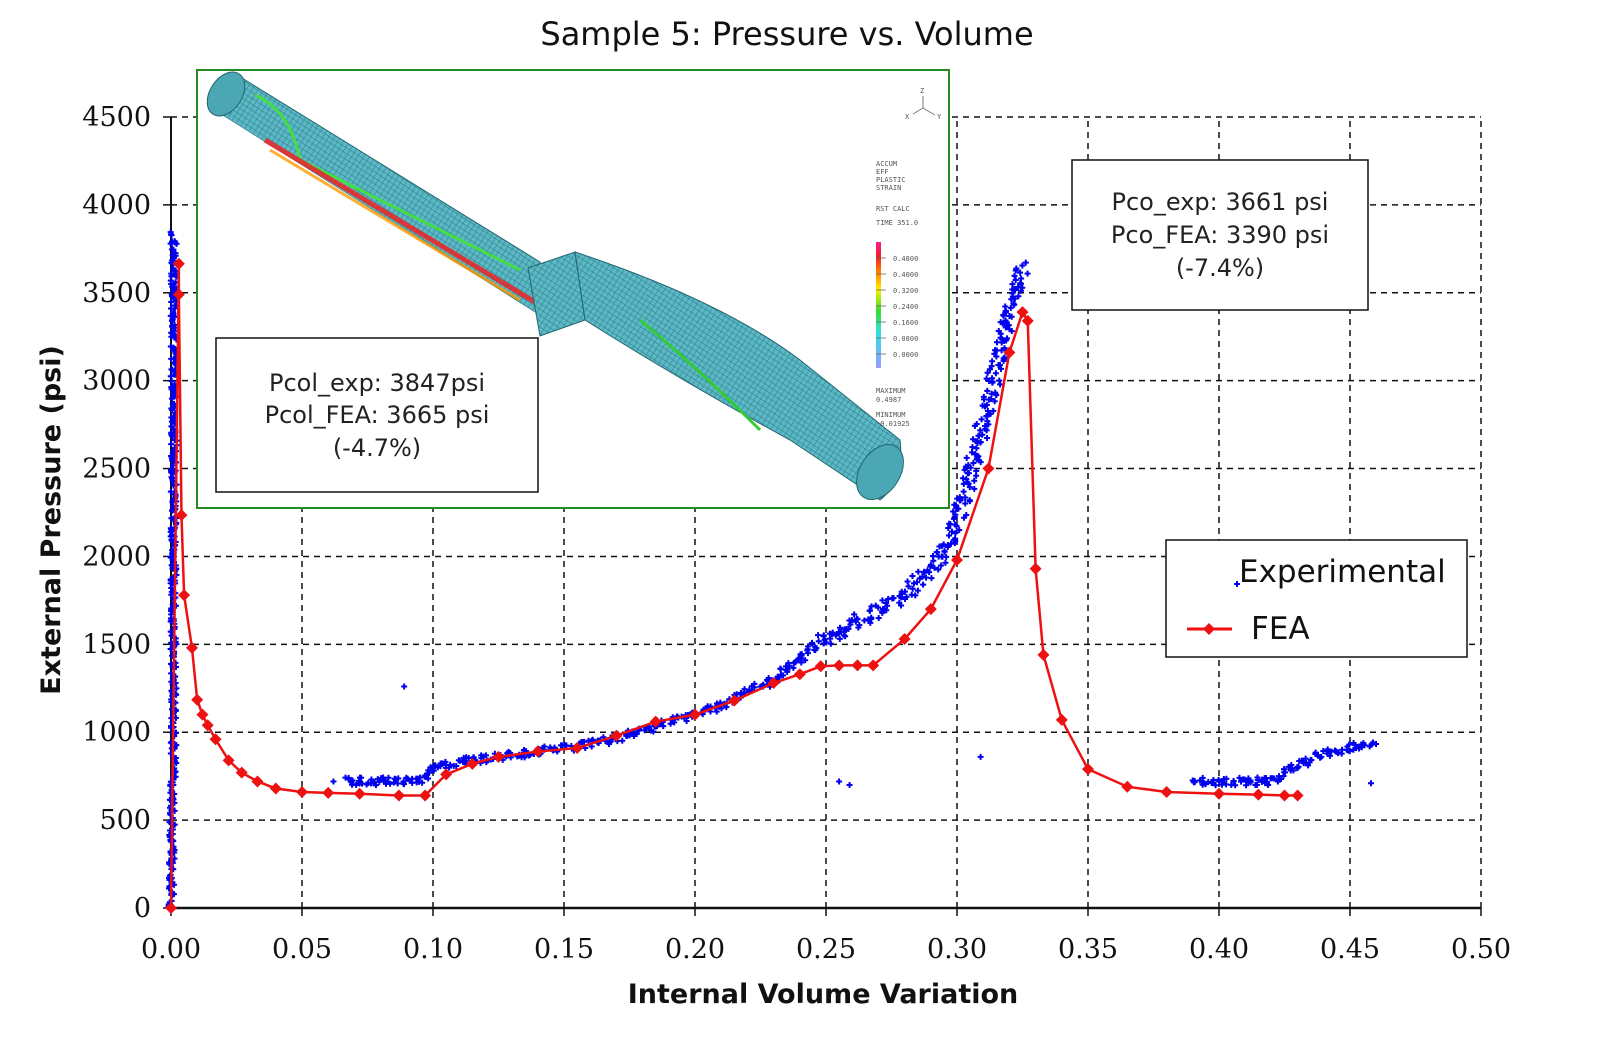  What do you see at coordinates (1220, 202) in the screenshot?
I see `svg-text: Pco_exp: 3661 psi` at bounding box center [1220, 202].